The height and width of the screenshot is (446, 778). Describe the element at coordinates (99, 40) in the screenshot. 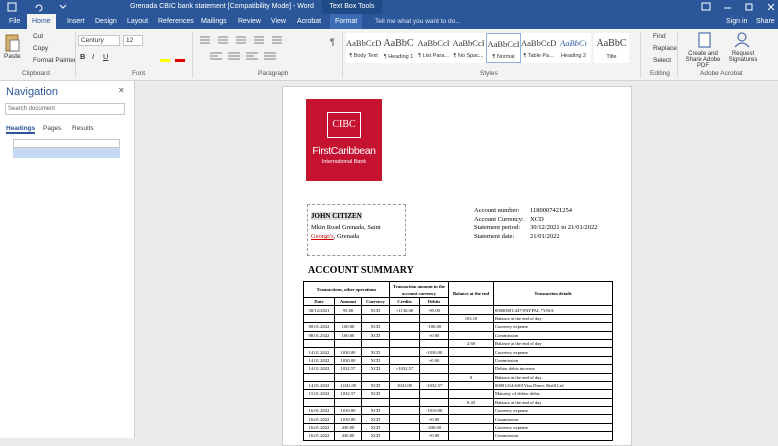

I see `font-name: Century` at that location.